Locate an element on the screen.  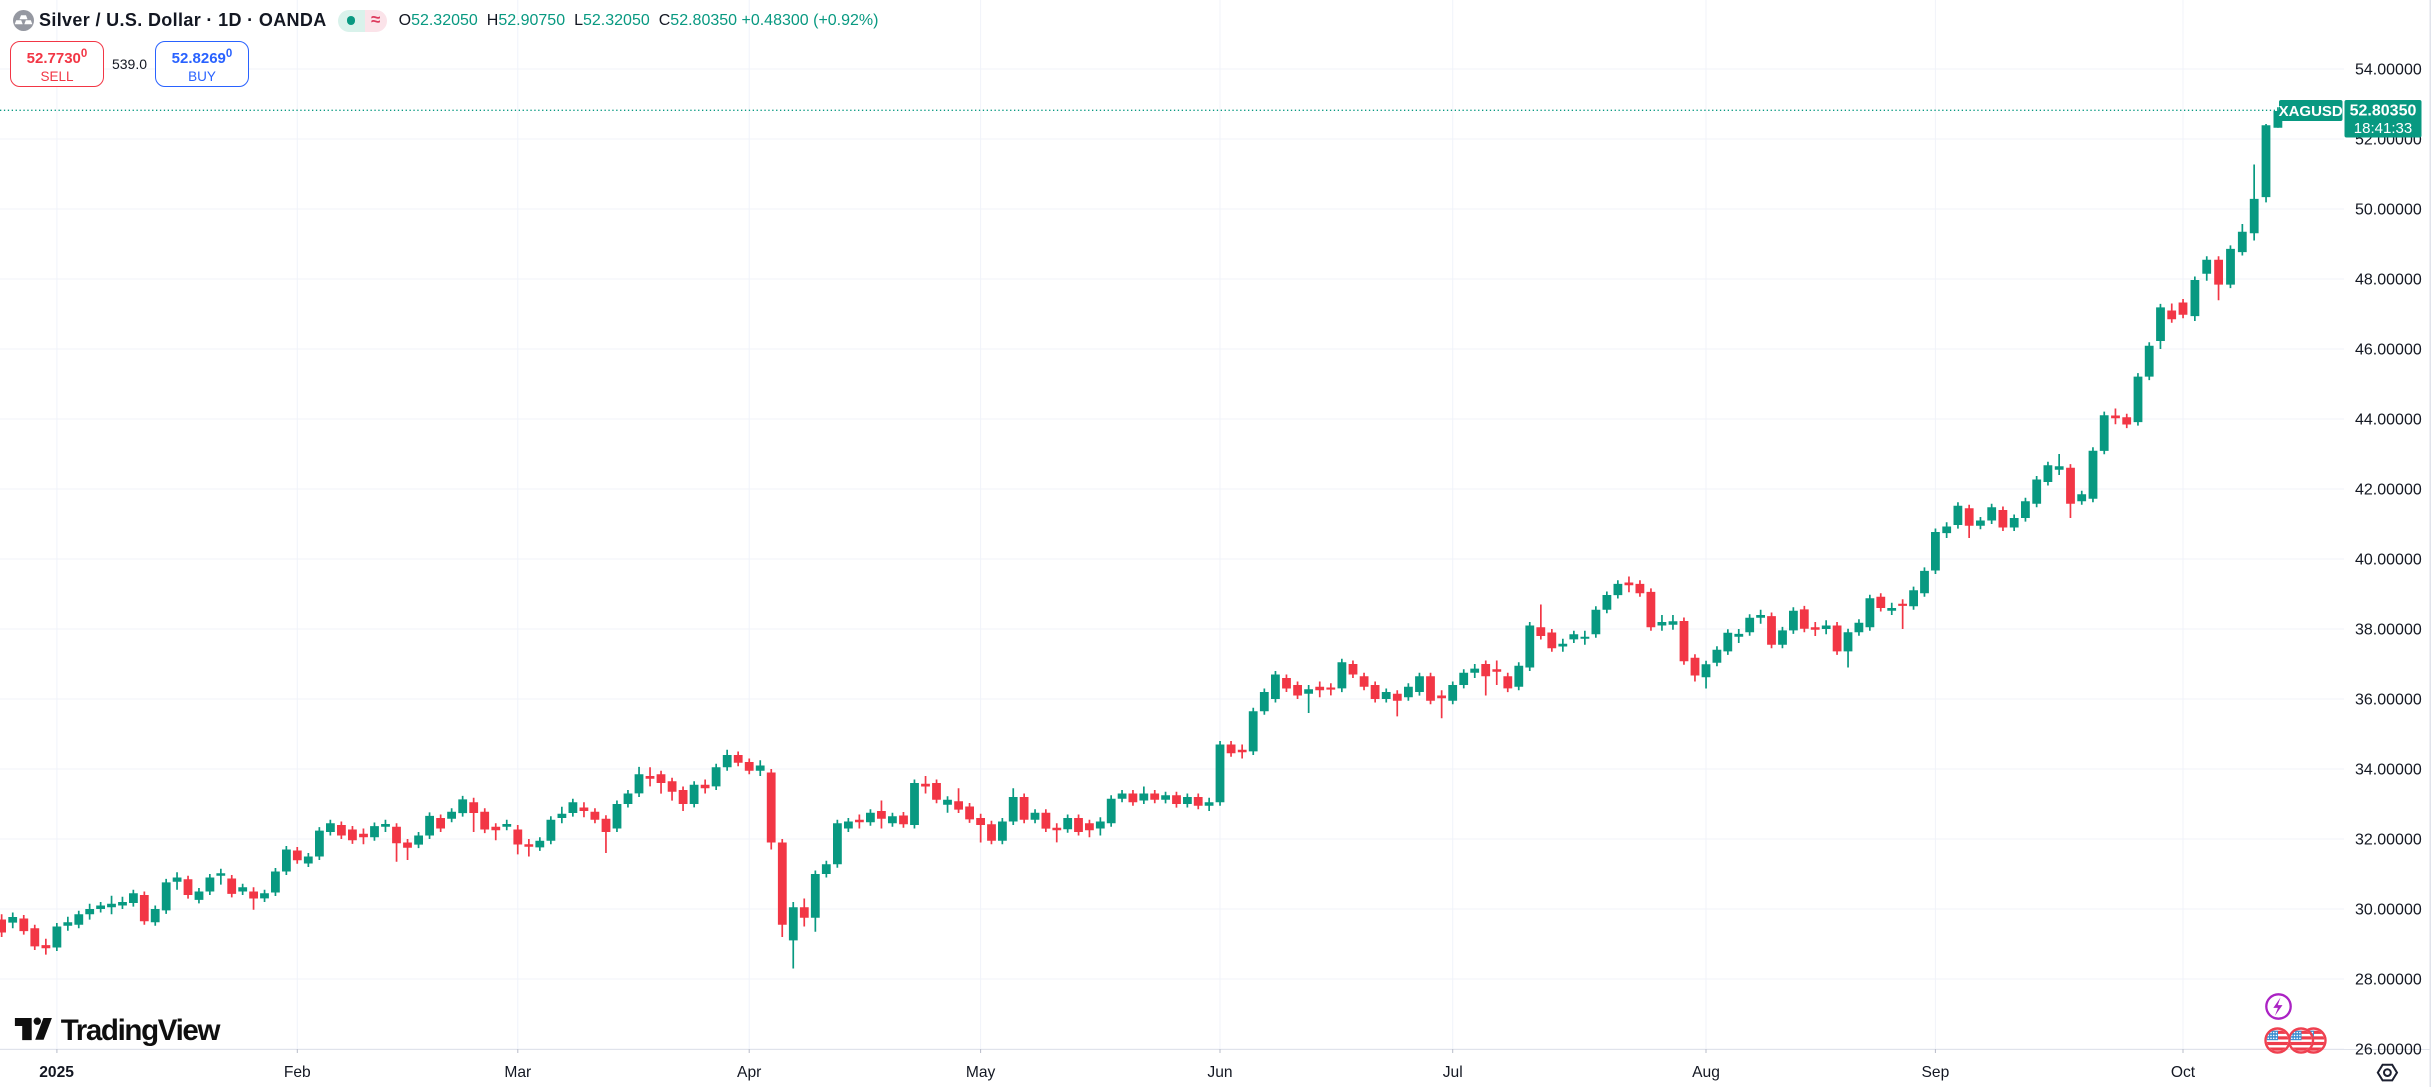
svg-text: 42.00000 is located at coordinates (2388, 490).